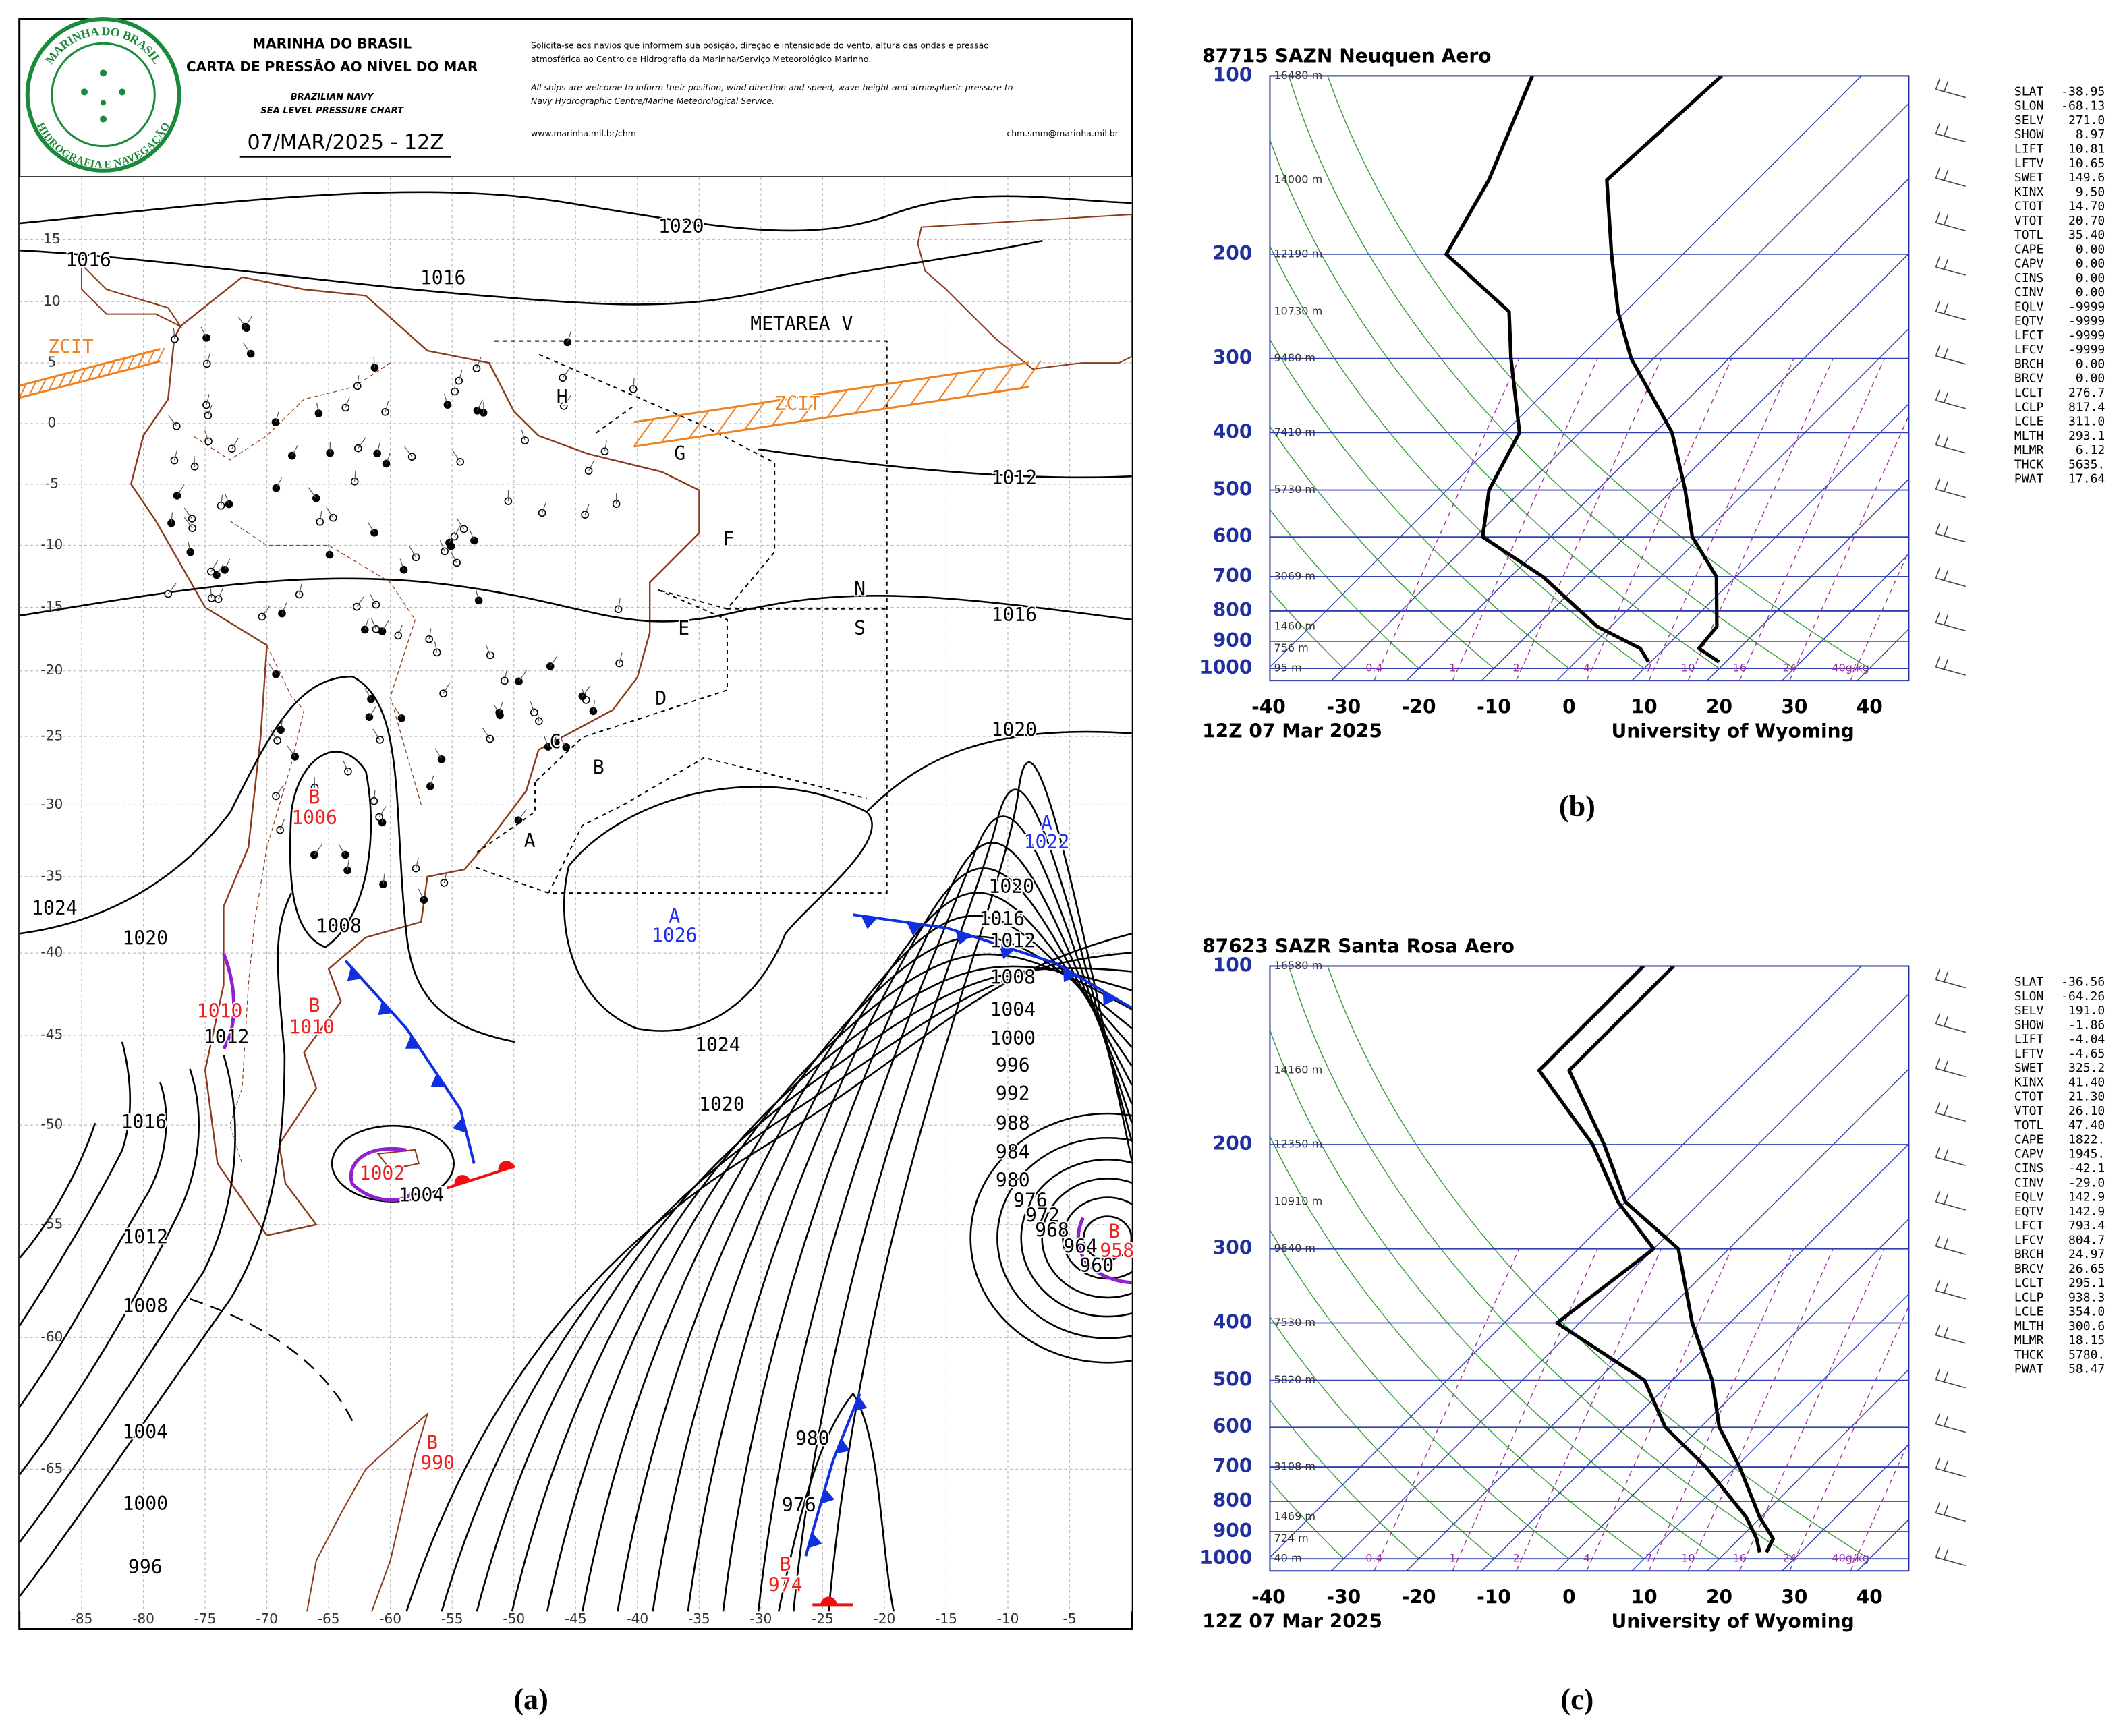 The image size is (2123, 1736). Describe the element at coordinates (339, 926) in the screenshot. I see `map-label: 1008` at that location.